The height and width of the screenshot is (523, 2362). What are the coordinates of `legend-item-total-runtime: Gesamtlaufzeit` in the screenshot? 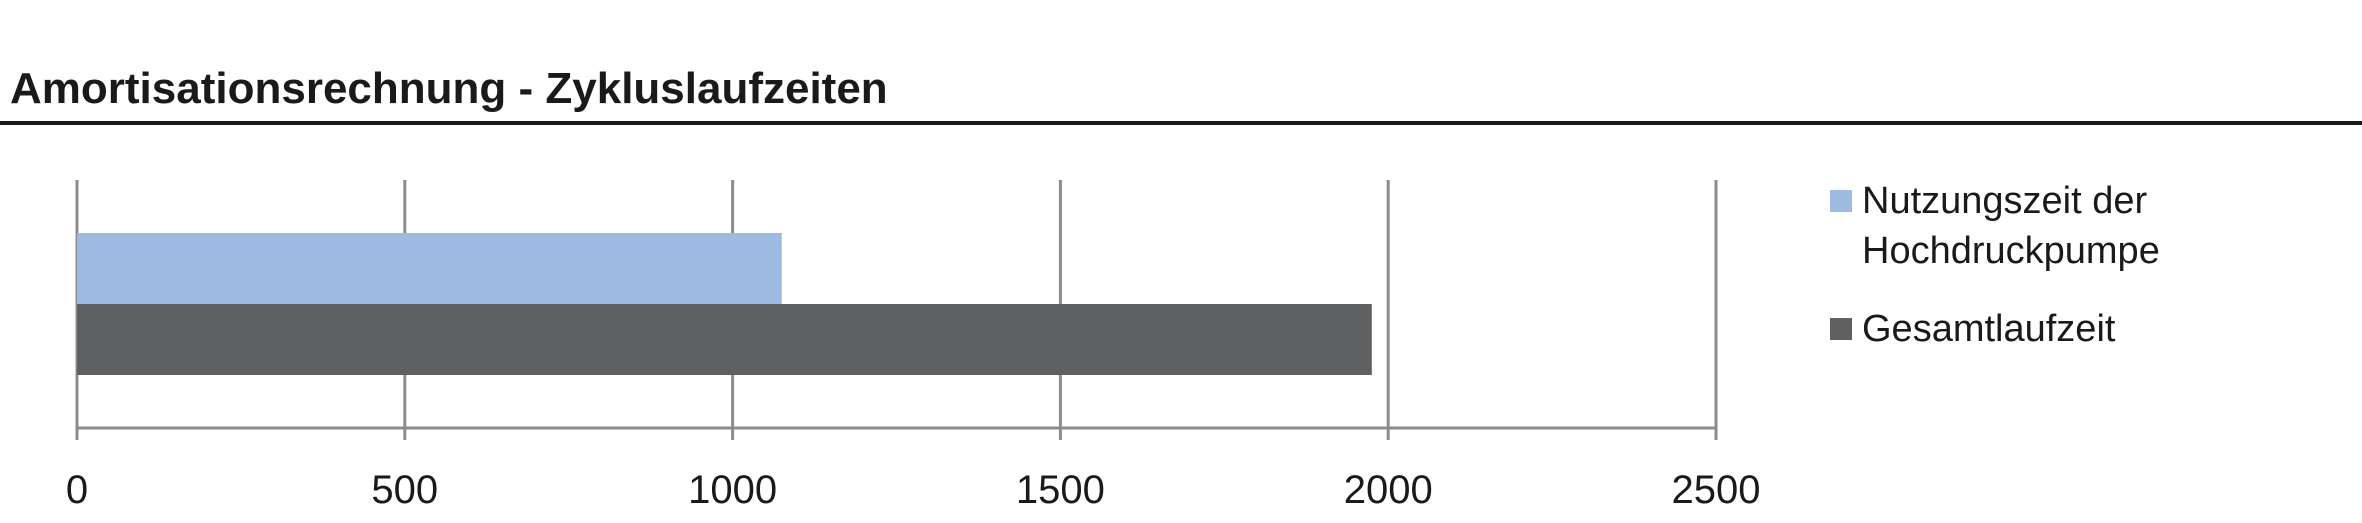 It's located at (2080, 329).